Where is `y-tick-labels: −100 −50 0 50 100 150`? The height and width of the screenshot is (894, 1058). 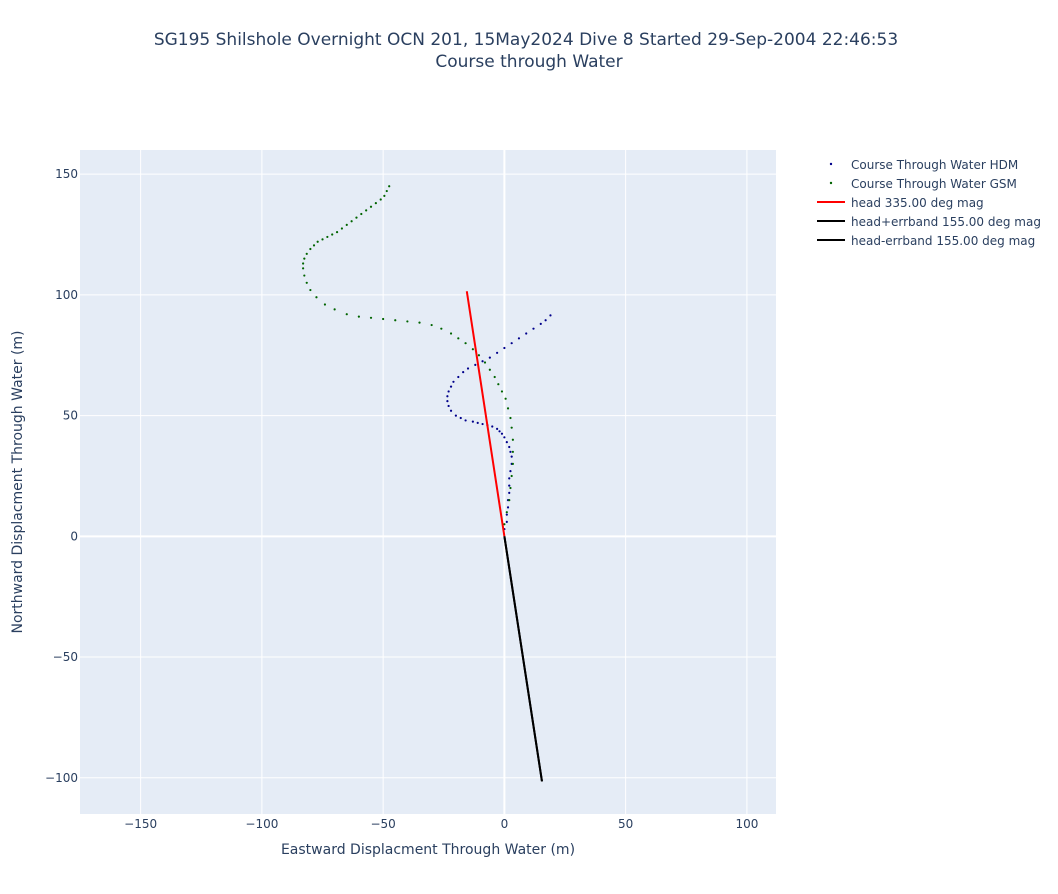
y-tick-labels: −100 −50 0 50 100 150 is located at coordinates (61, 476).